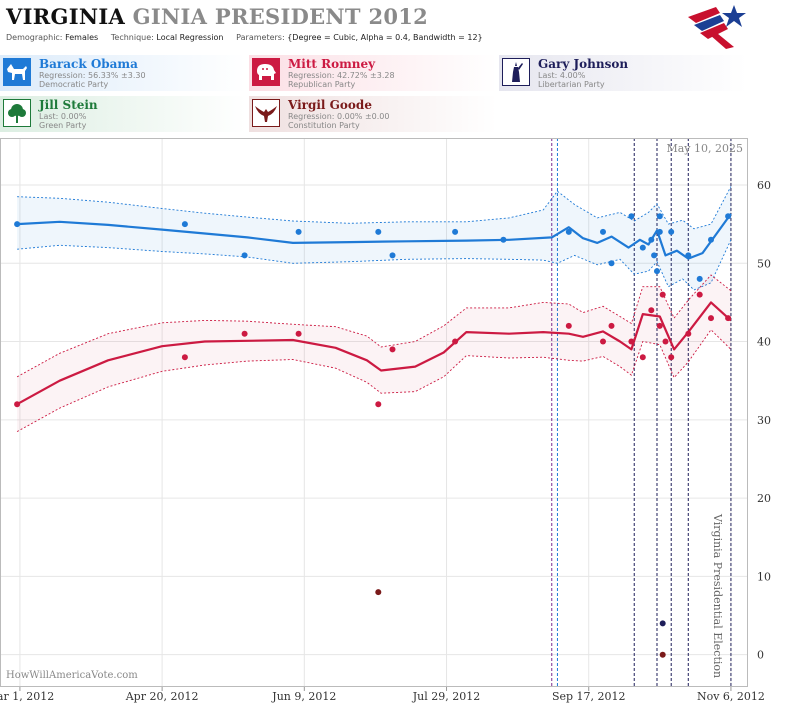 The width and height of the screenshot is (789, 708). I want to click on barack-obama-band, so click(374, 238).